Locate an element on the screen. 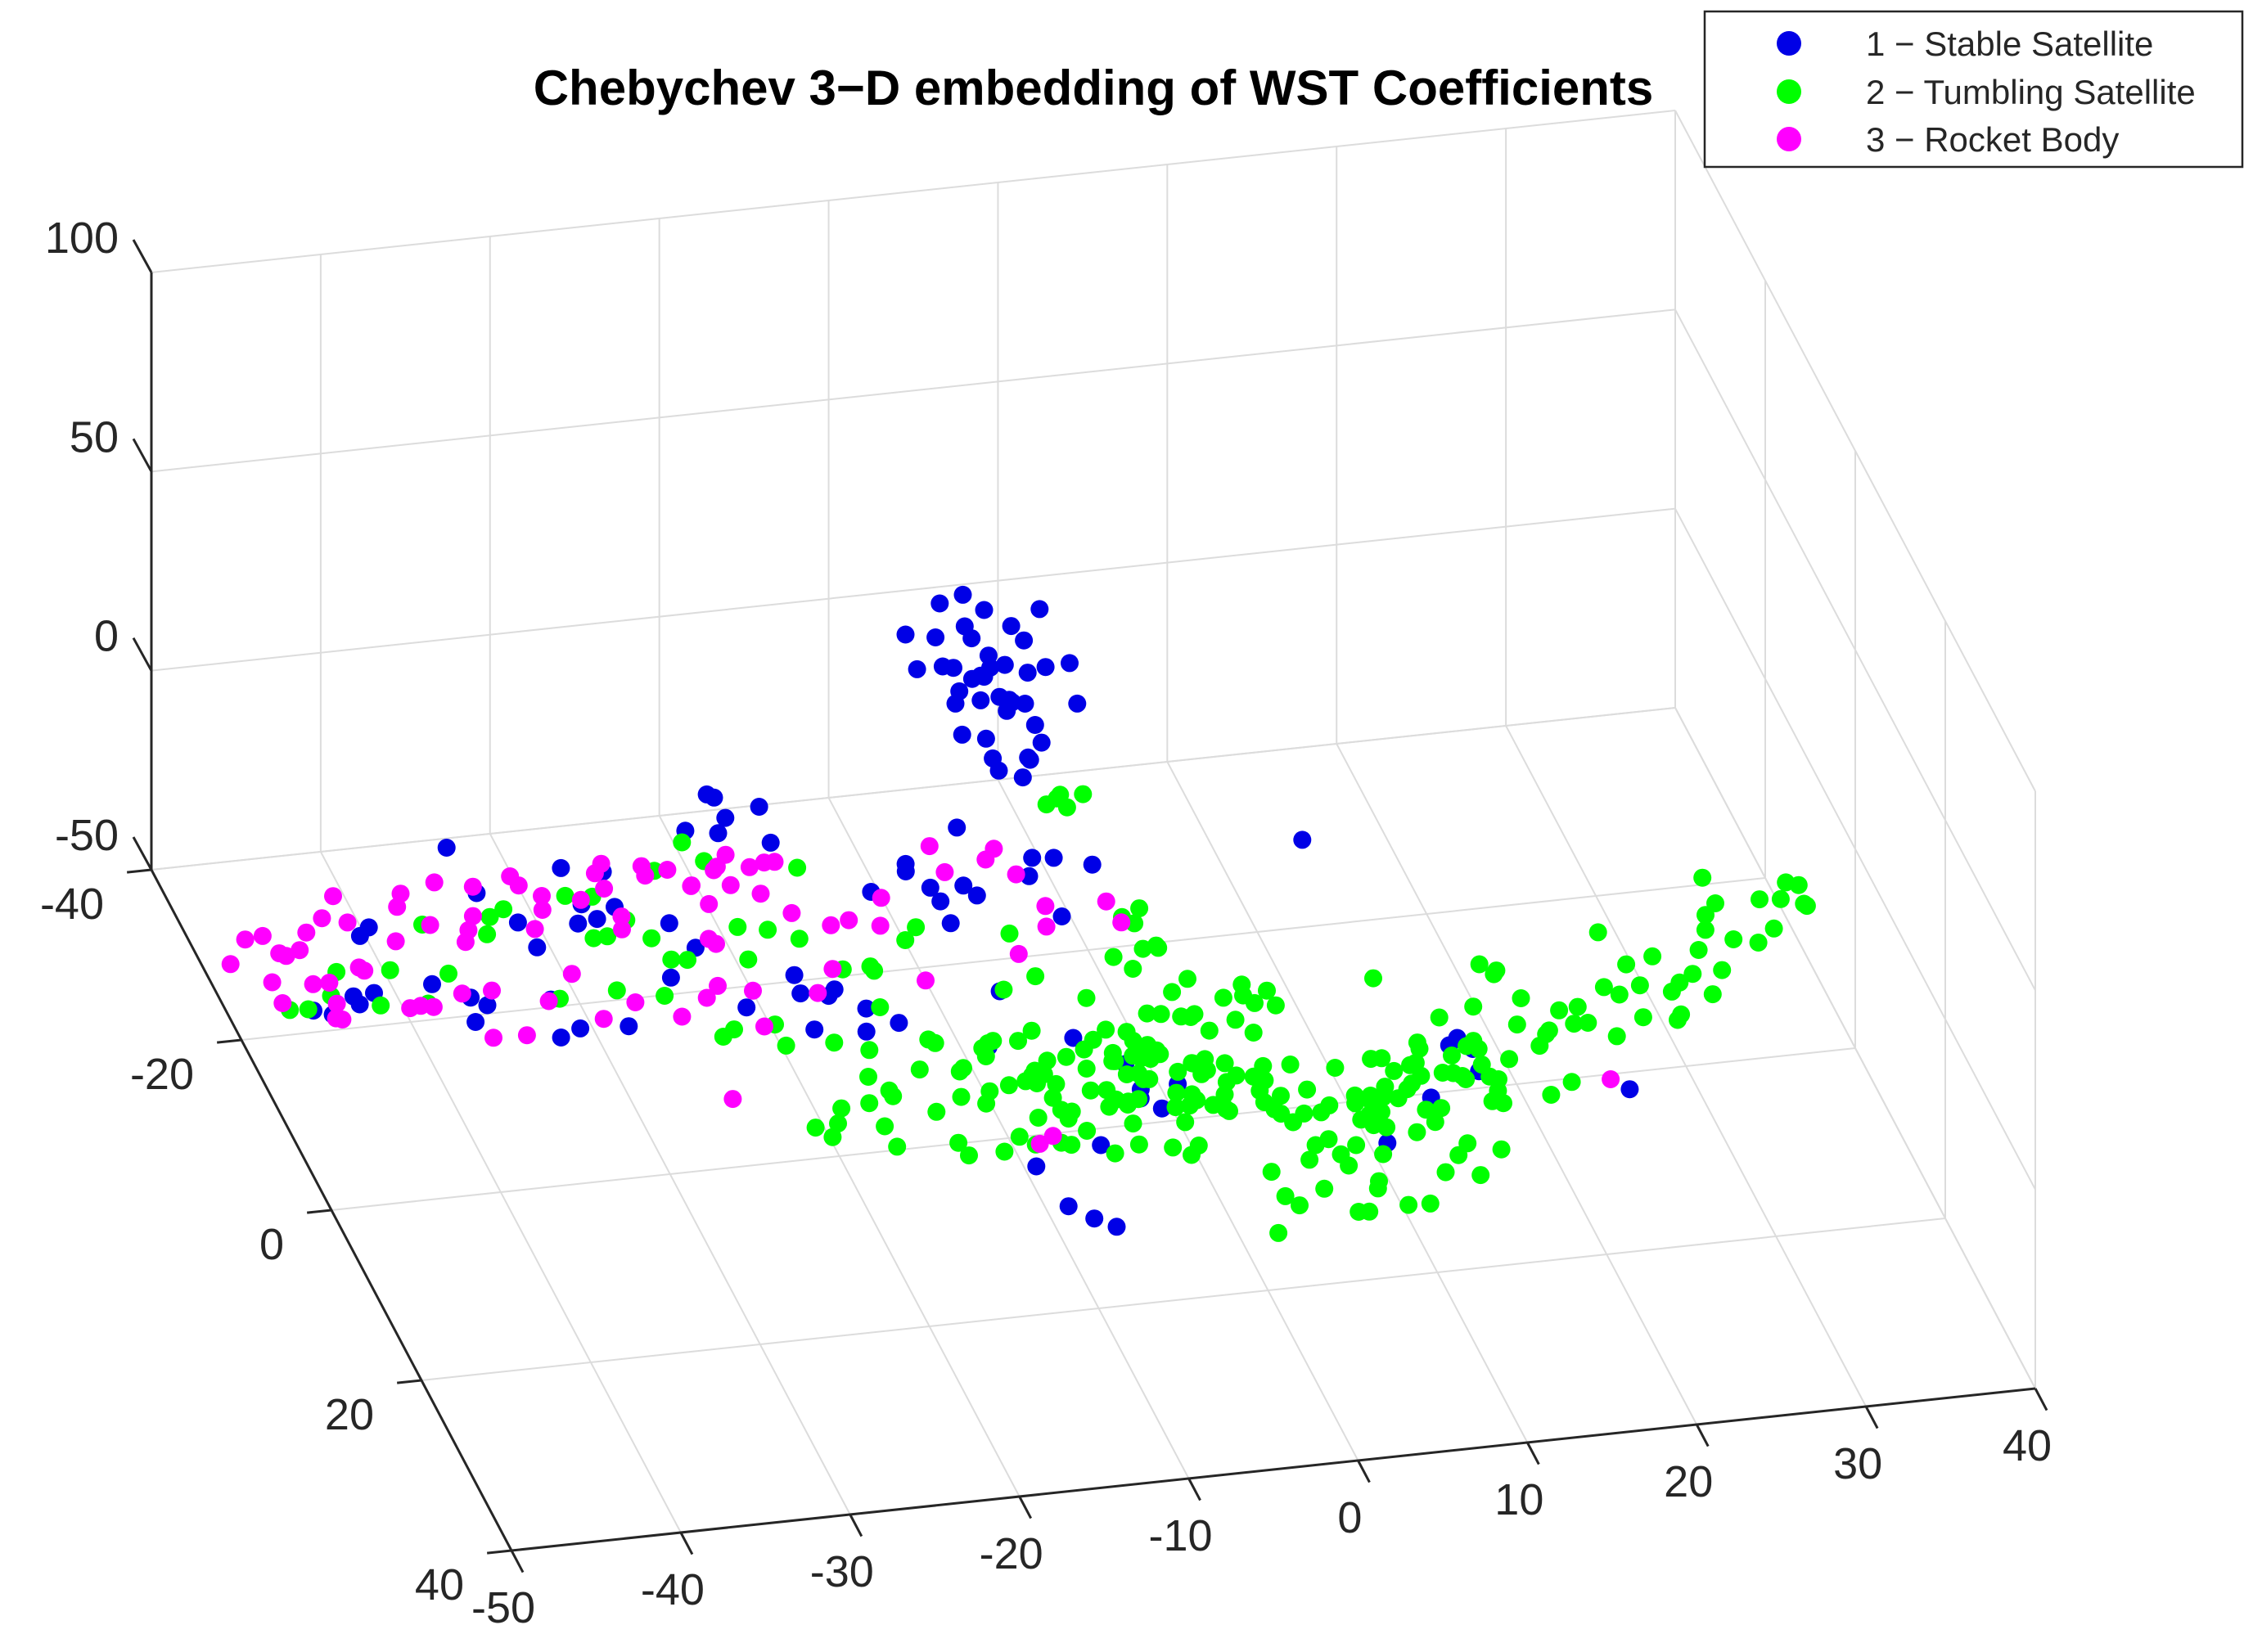  x-tick-label: -10 is located at coordinates (1181, 1535).